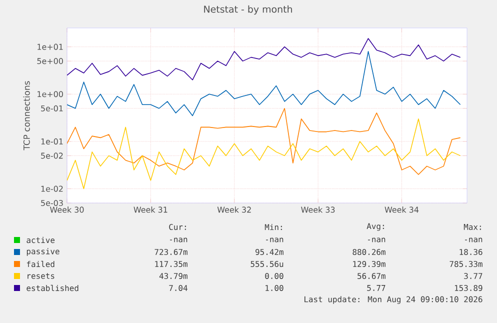 This screenshot has height=323, width=497. What do you see at coordinates (264, 59) in the screenshot?
I see `line-series` at bounding box center [264, 59].